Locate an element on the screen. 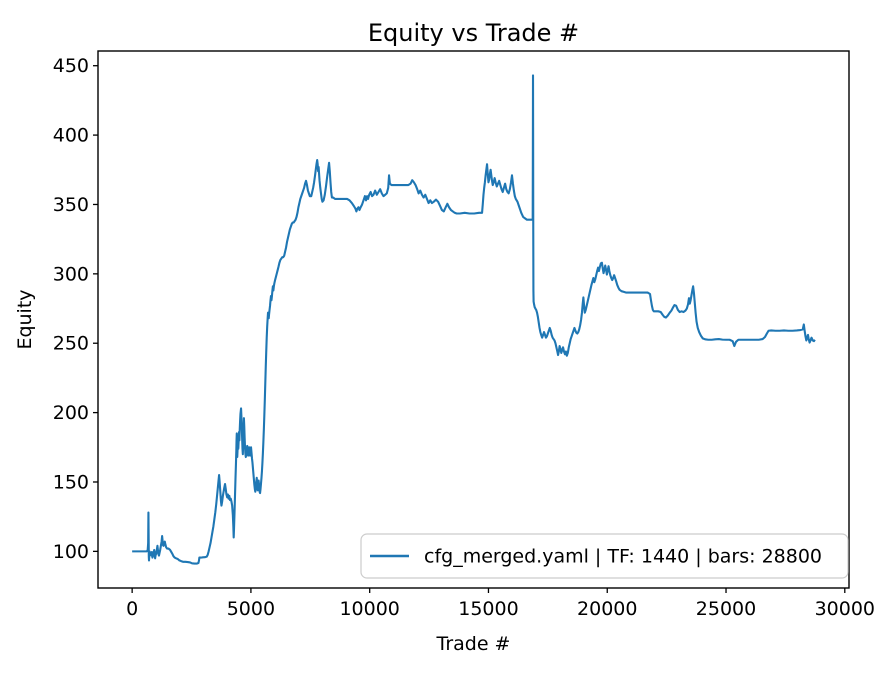  y-tick-label: 300 is located at coordinates (71, 274).